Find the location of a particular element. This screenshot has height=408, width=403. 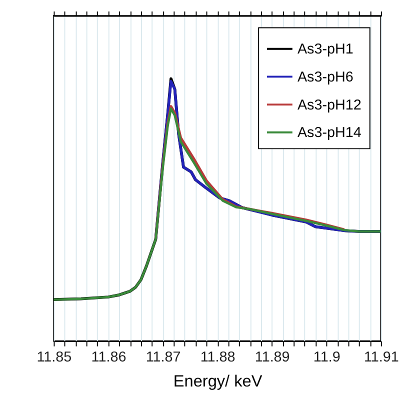

x-tick-label: 11.86 is located at coordinates (108, 358).